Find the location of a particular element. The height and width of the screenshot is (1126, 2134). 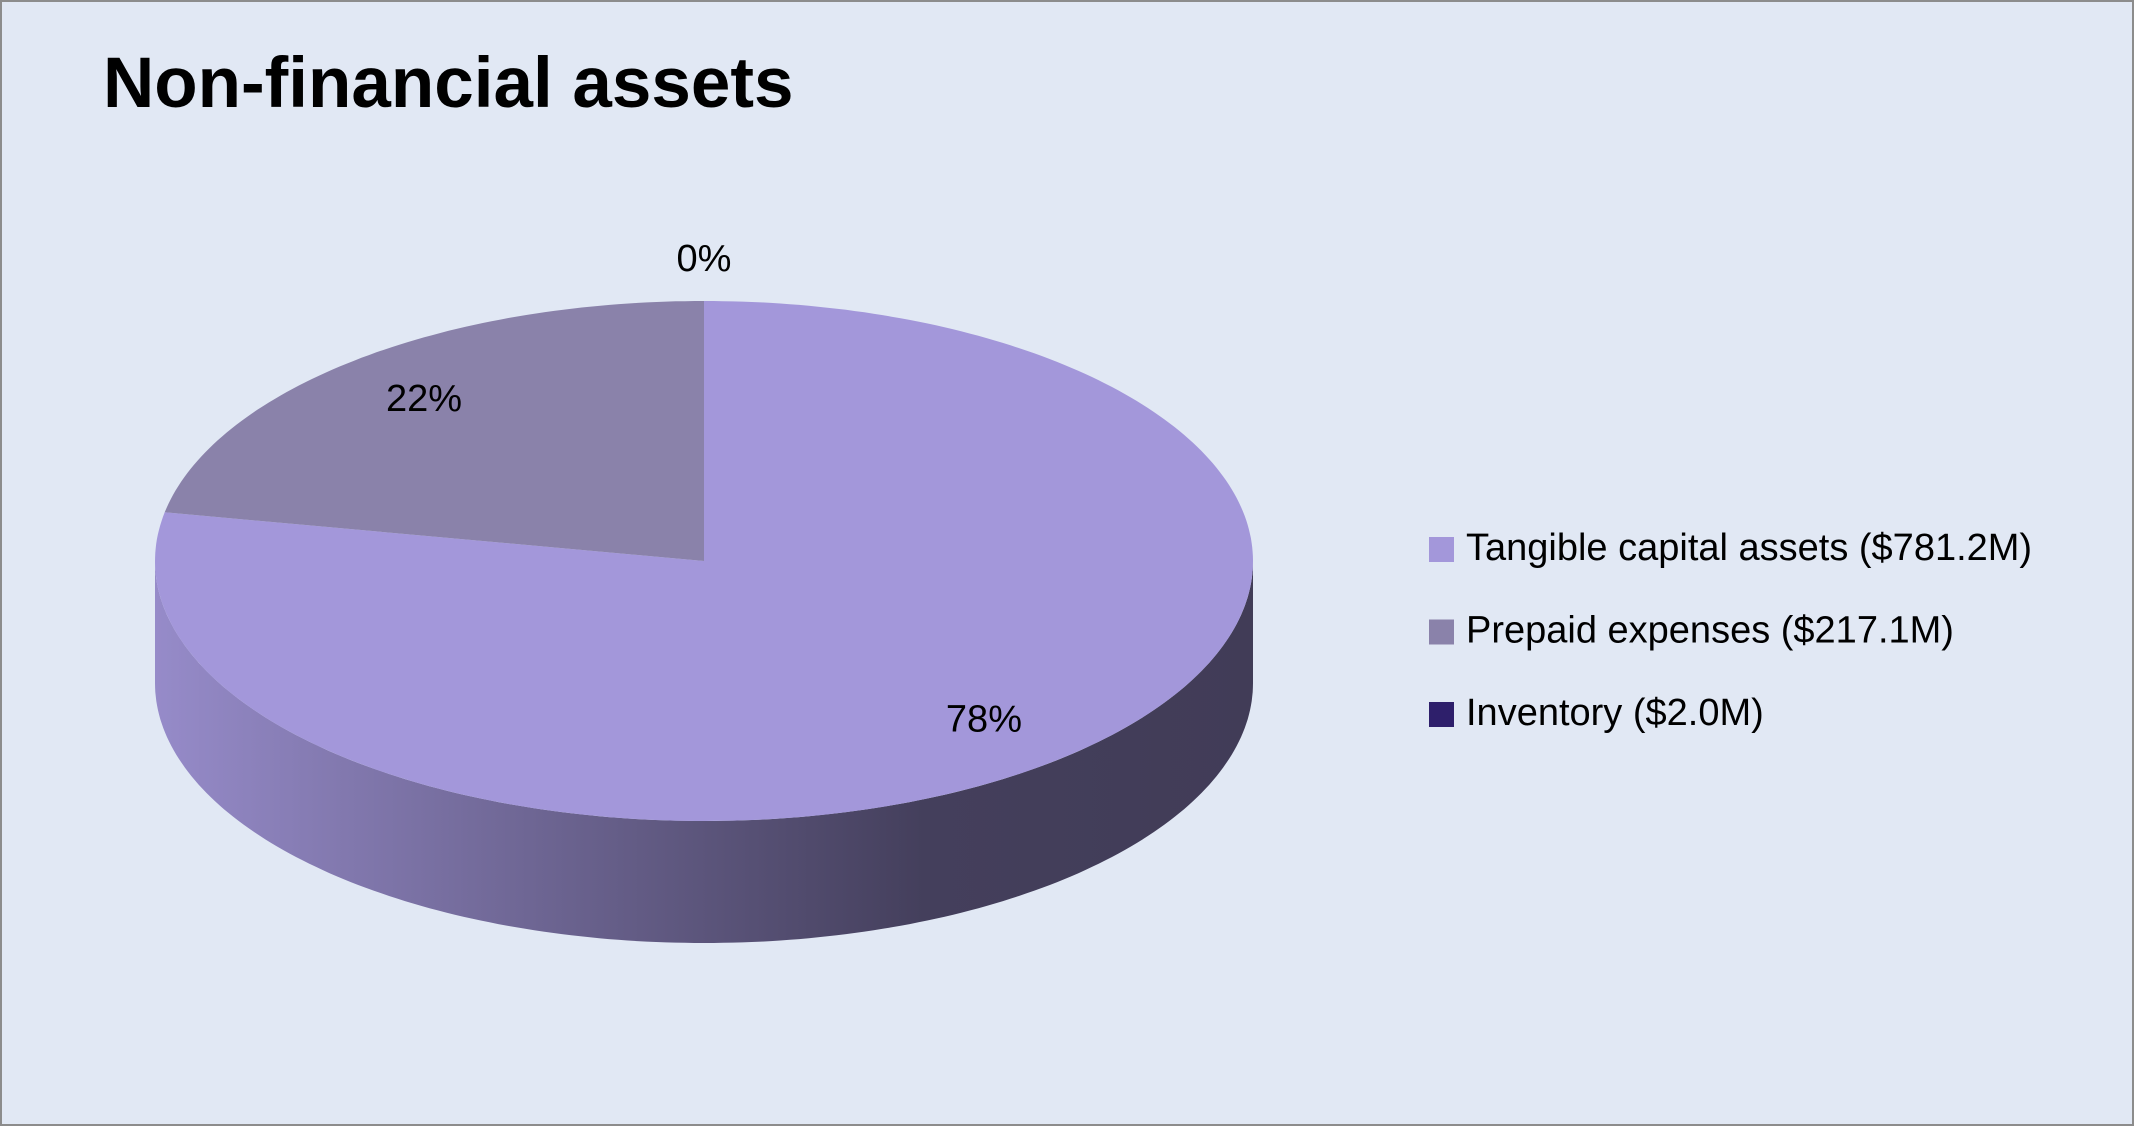

legend-label: Inventory ($2.0M) is located at coordinates (1615, 713).